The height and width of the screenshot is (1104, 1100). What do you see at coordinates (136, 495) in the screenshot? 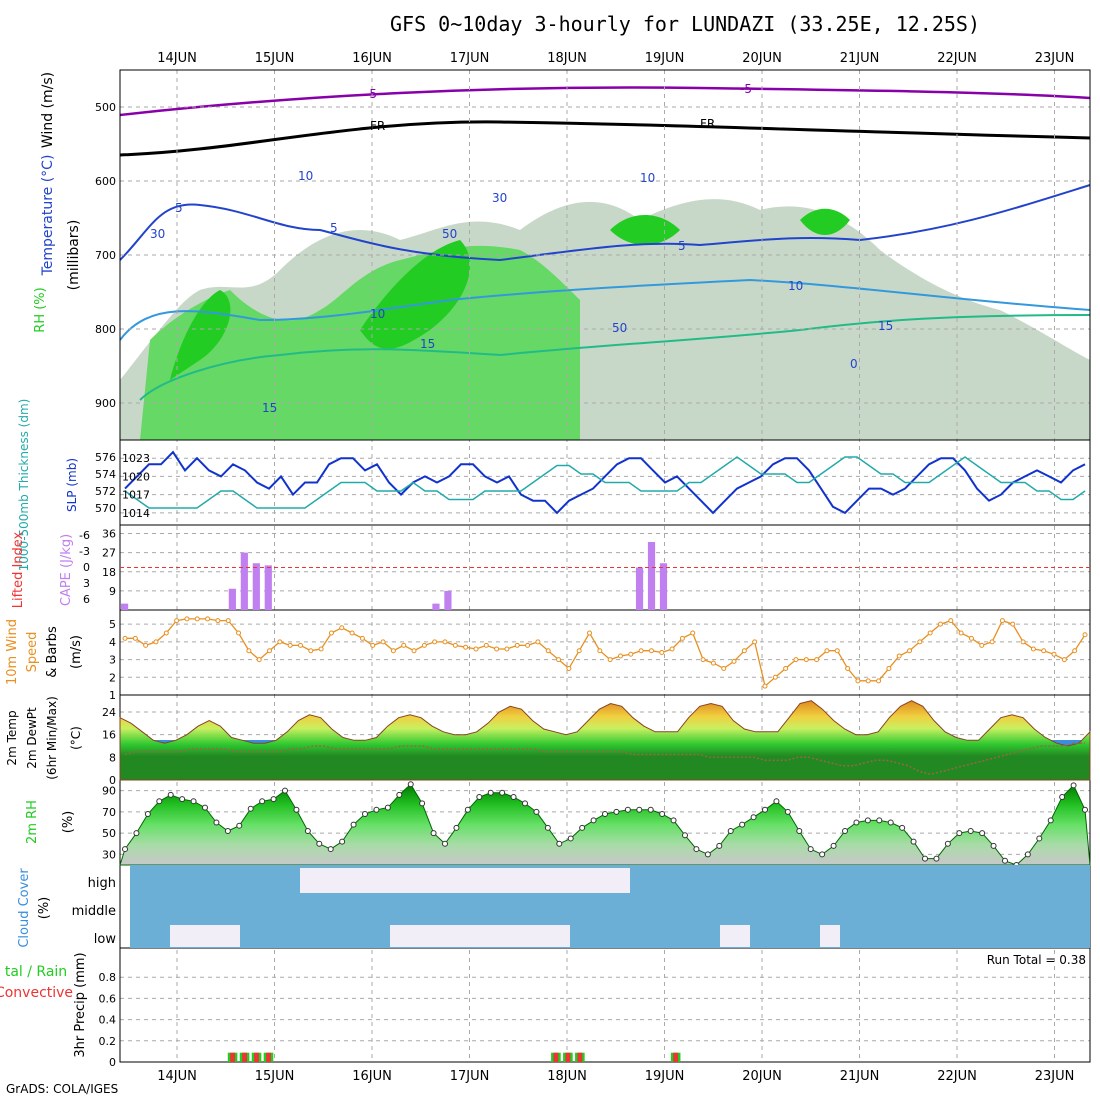
I see `slp-tick: 1017` at bounding box center [136, 495].